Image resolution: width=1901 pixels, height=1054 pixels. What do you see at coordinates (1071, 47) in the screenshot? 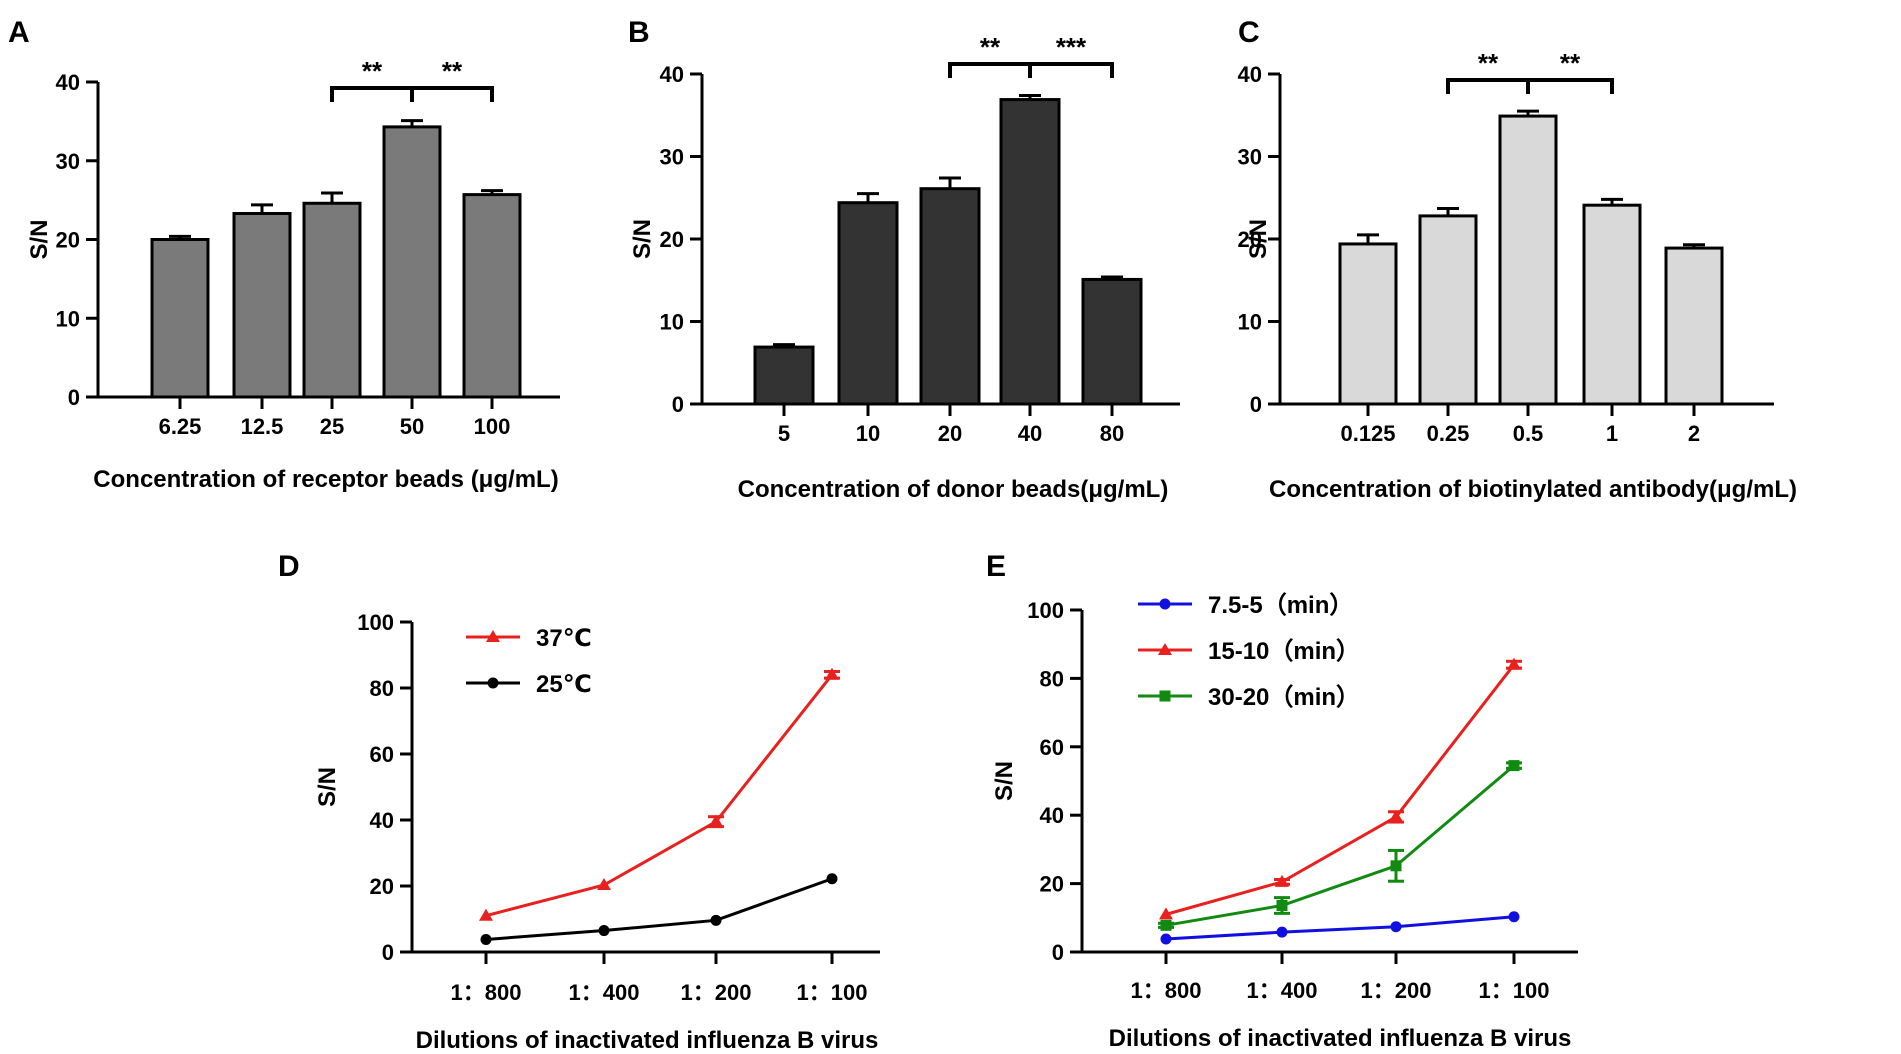
I see `significance-label: ***` at bounding box center [1071, 47].